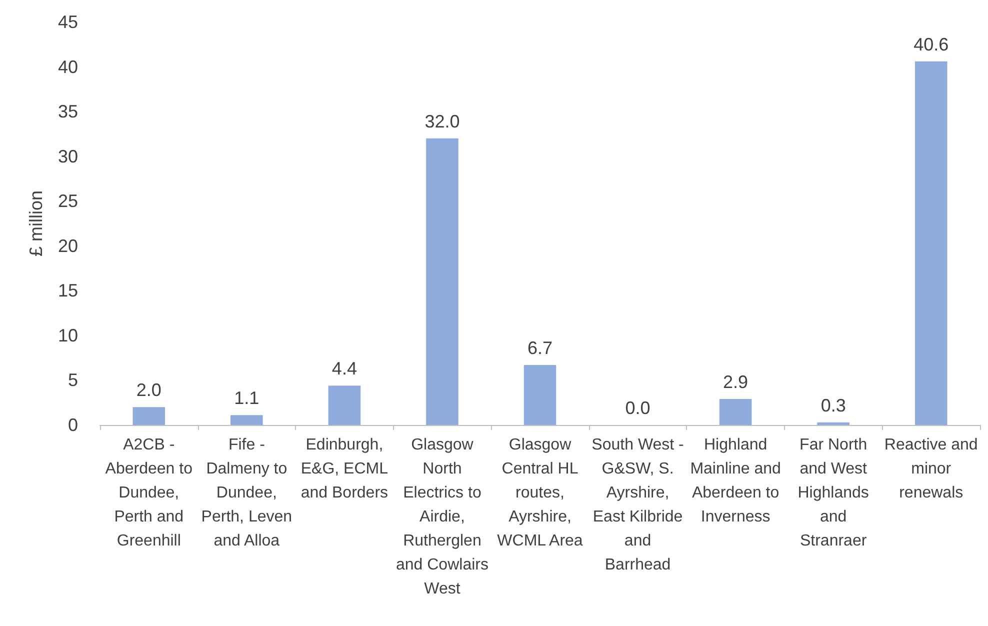 The height and width of the screenshot is (626, 988). I want to click on x-tick-label: Glasgow North Electrics to Airdie, Rutherglen and Cowlairs West, so click(442, 517).